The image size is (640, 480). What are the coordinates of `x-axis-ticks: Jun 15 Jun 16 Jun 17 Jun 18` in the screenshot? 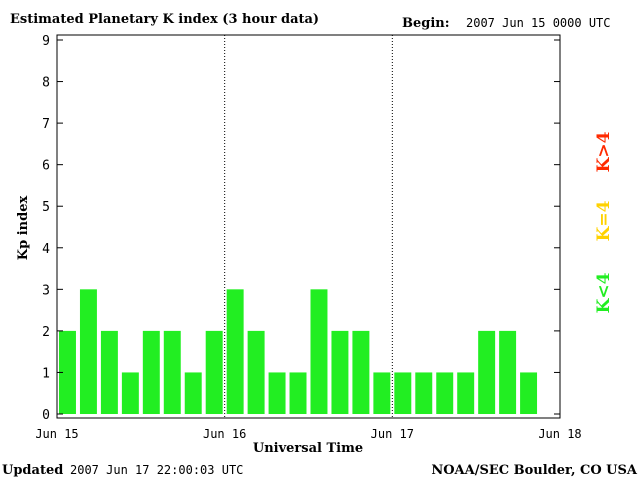 It's located at (308, 434).